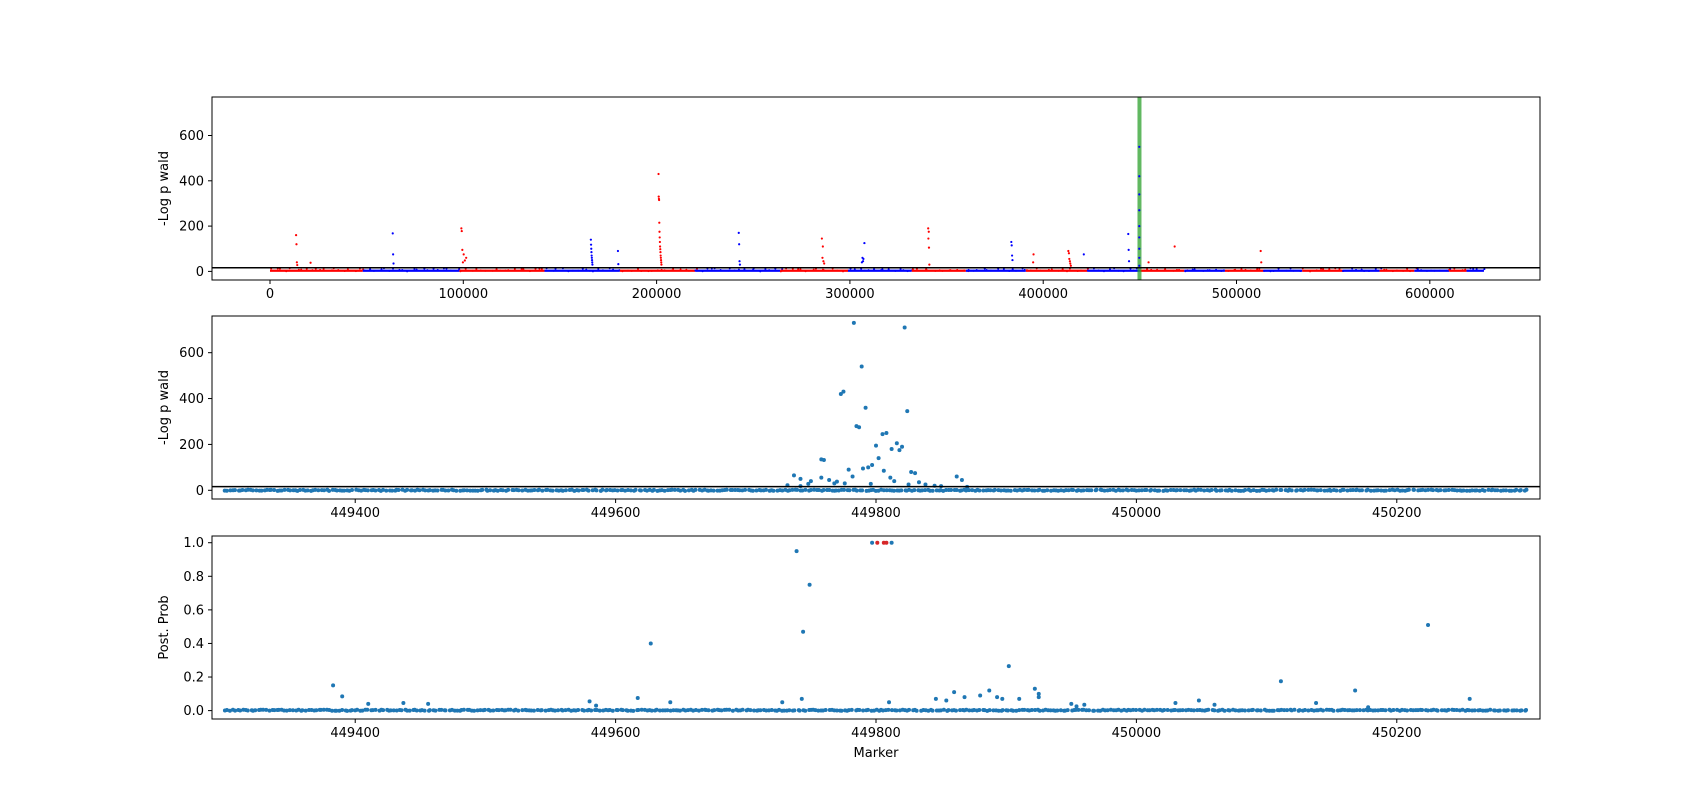  What do you see at coordinates (876, 513) in the screenshot?
I see `x-tick-label: 449800` at bounding box center [876, 513].